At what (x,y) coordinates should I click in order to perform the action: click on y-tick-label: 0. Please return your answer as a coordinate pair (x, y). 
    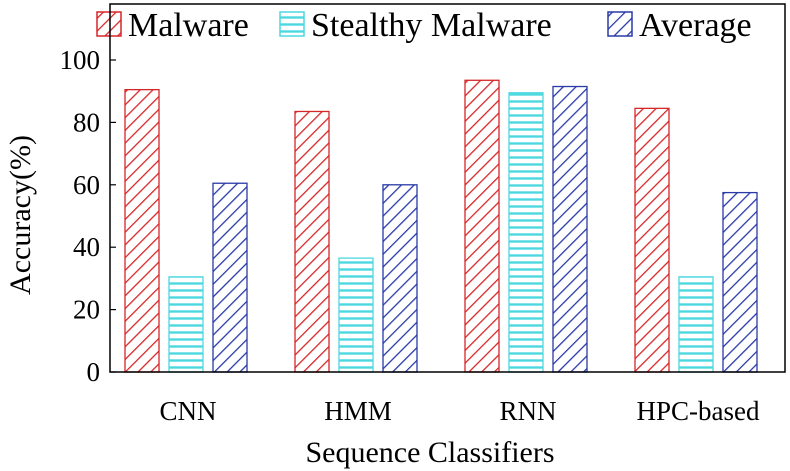
    Looking at the image, I should click on (94, 372).